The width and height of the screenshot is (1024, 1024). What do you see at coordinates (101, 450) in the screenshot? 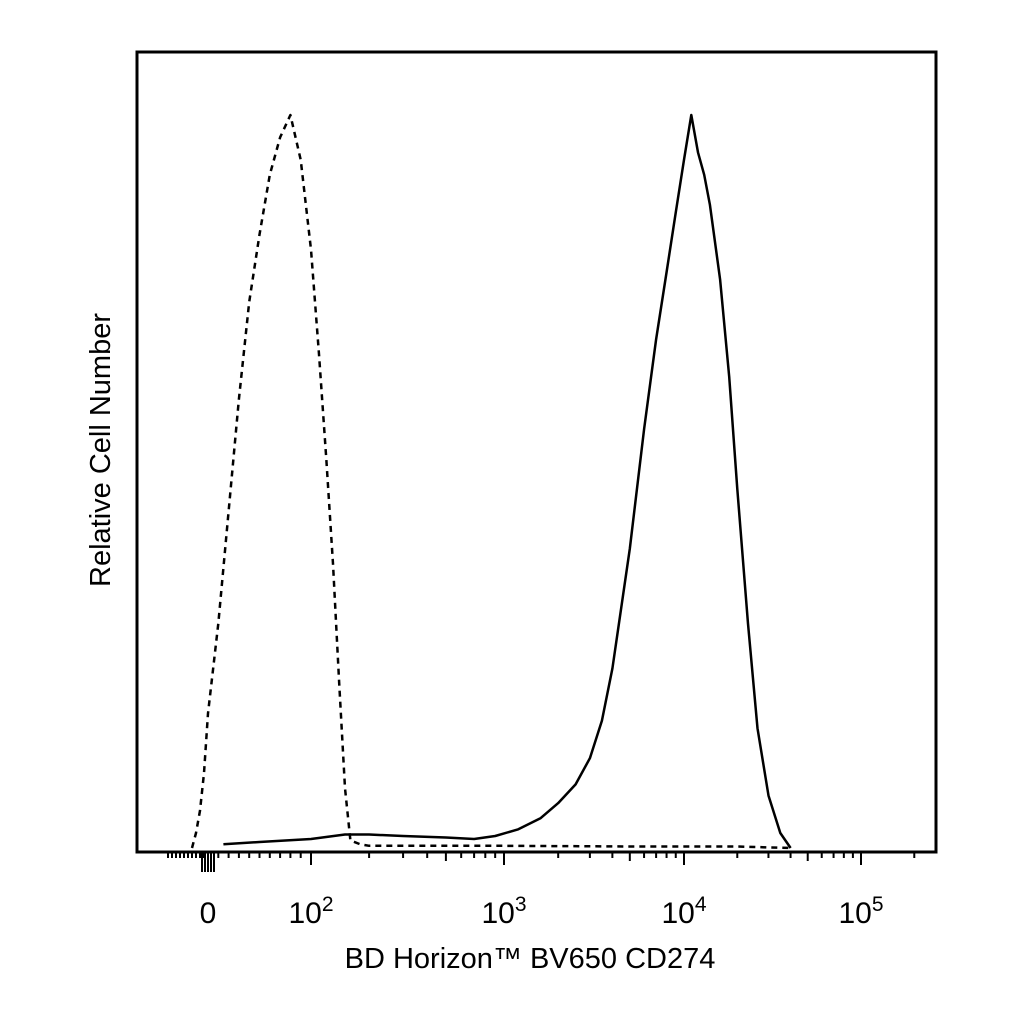
I see `y-axis-title: Relative Cell Number` at bounding box center [101, 450].